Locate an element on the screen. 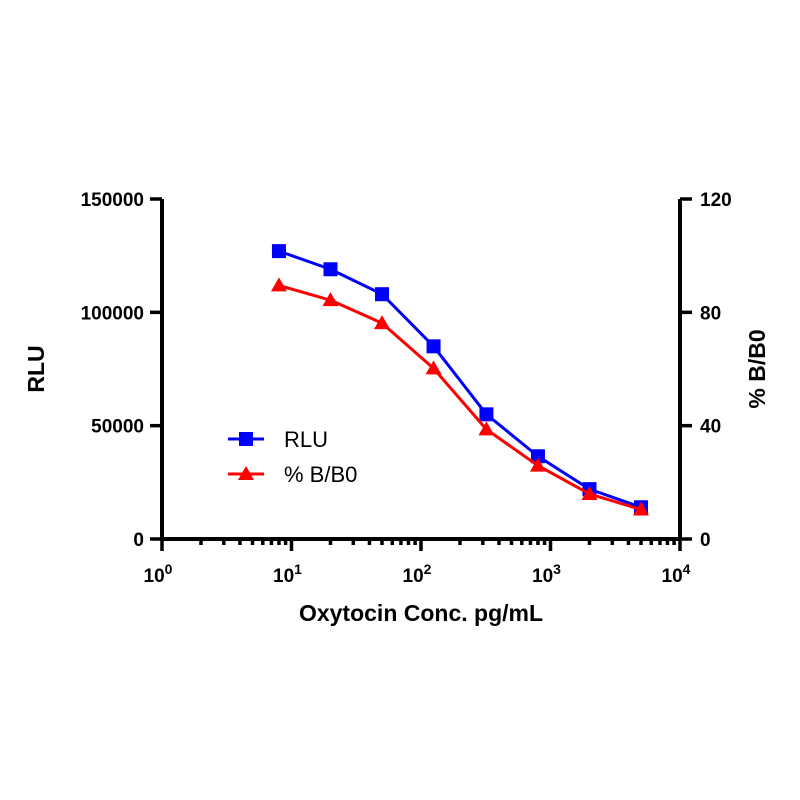 The width and height of the screenshot is (800, 800). legend-label: % B/B0 is located at coordinates (320, 474).